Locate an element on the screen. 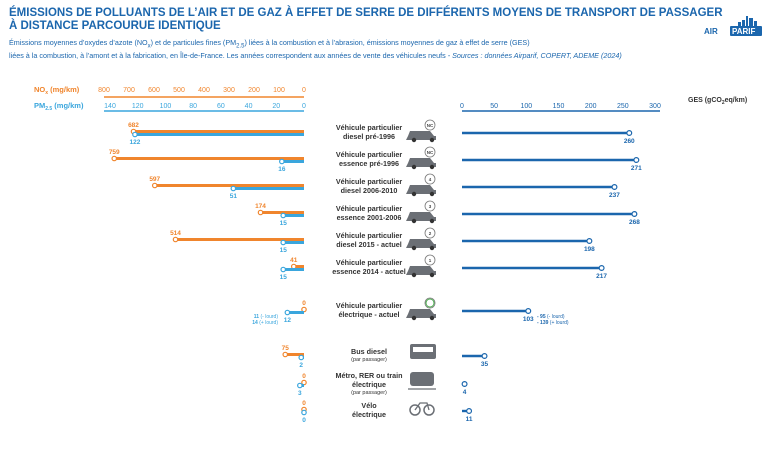 The image size is (768, 454). pm-range-note: 11 (- lourd) is located at coordinates (266, 317).